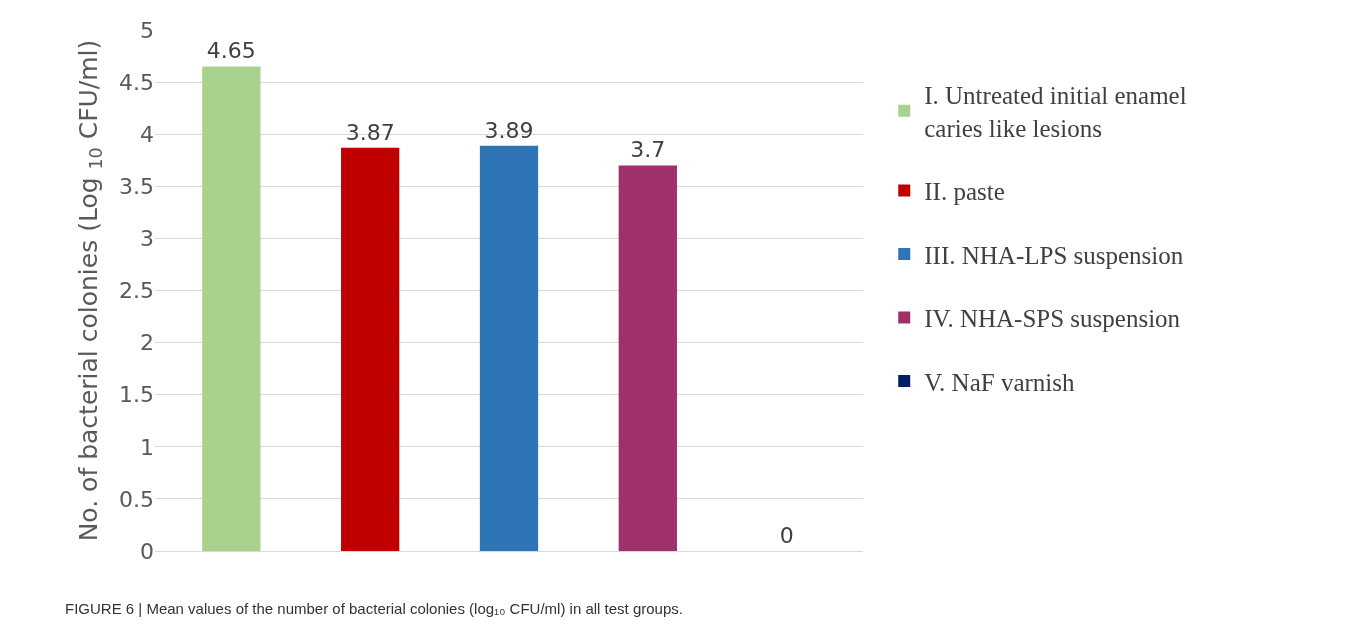 The image size is (1358, 641). Describe the element at coordinates (1054, 255) in the screenshot. I see `legend-label: III. NHA-LPS suspension` at that location.